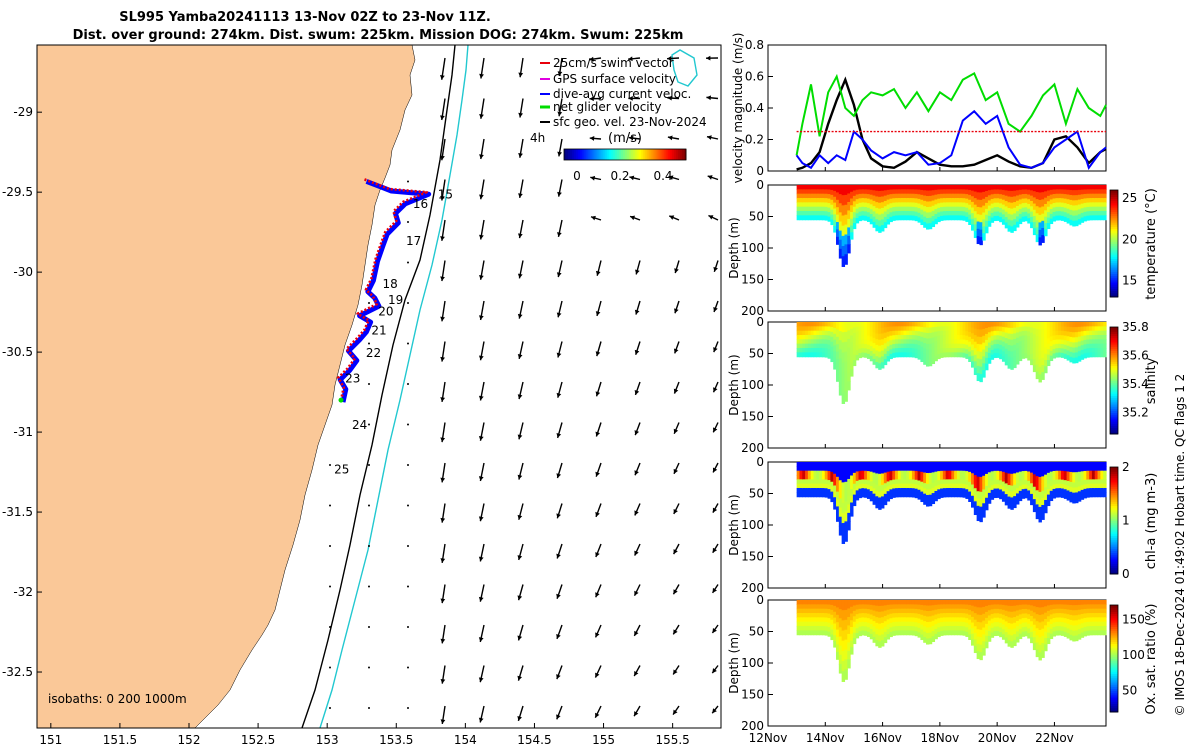 Image resolution: width=1200 pixels, height=750 pixels. Describe the element at coordinates (637, 433) in the screenshot. I see `current-vector-head` at that location.